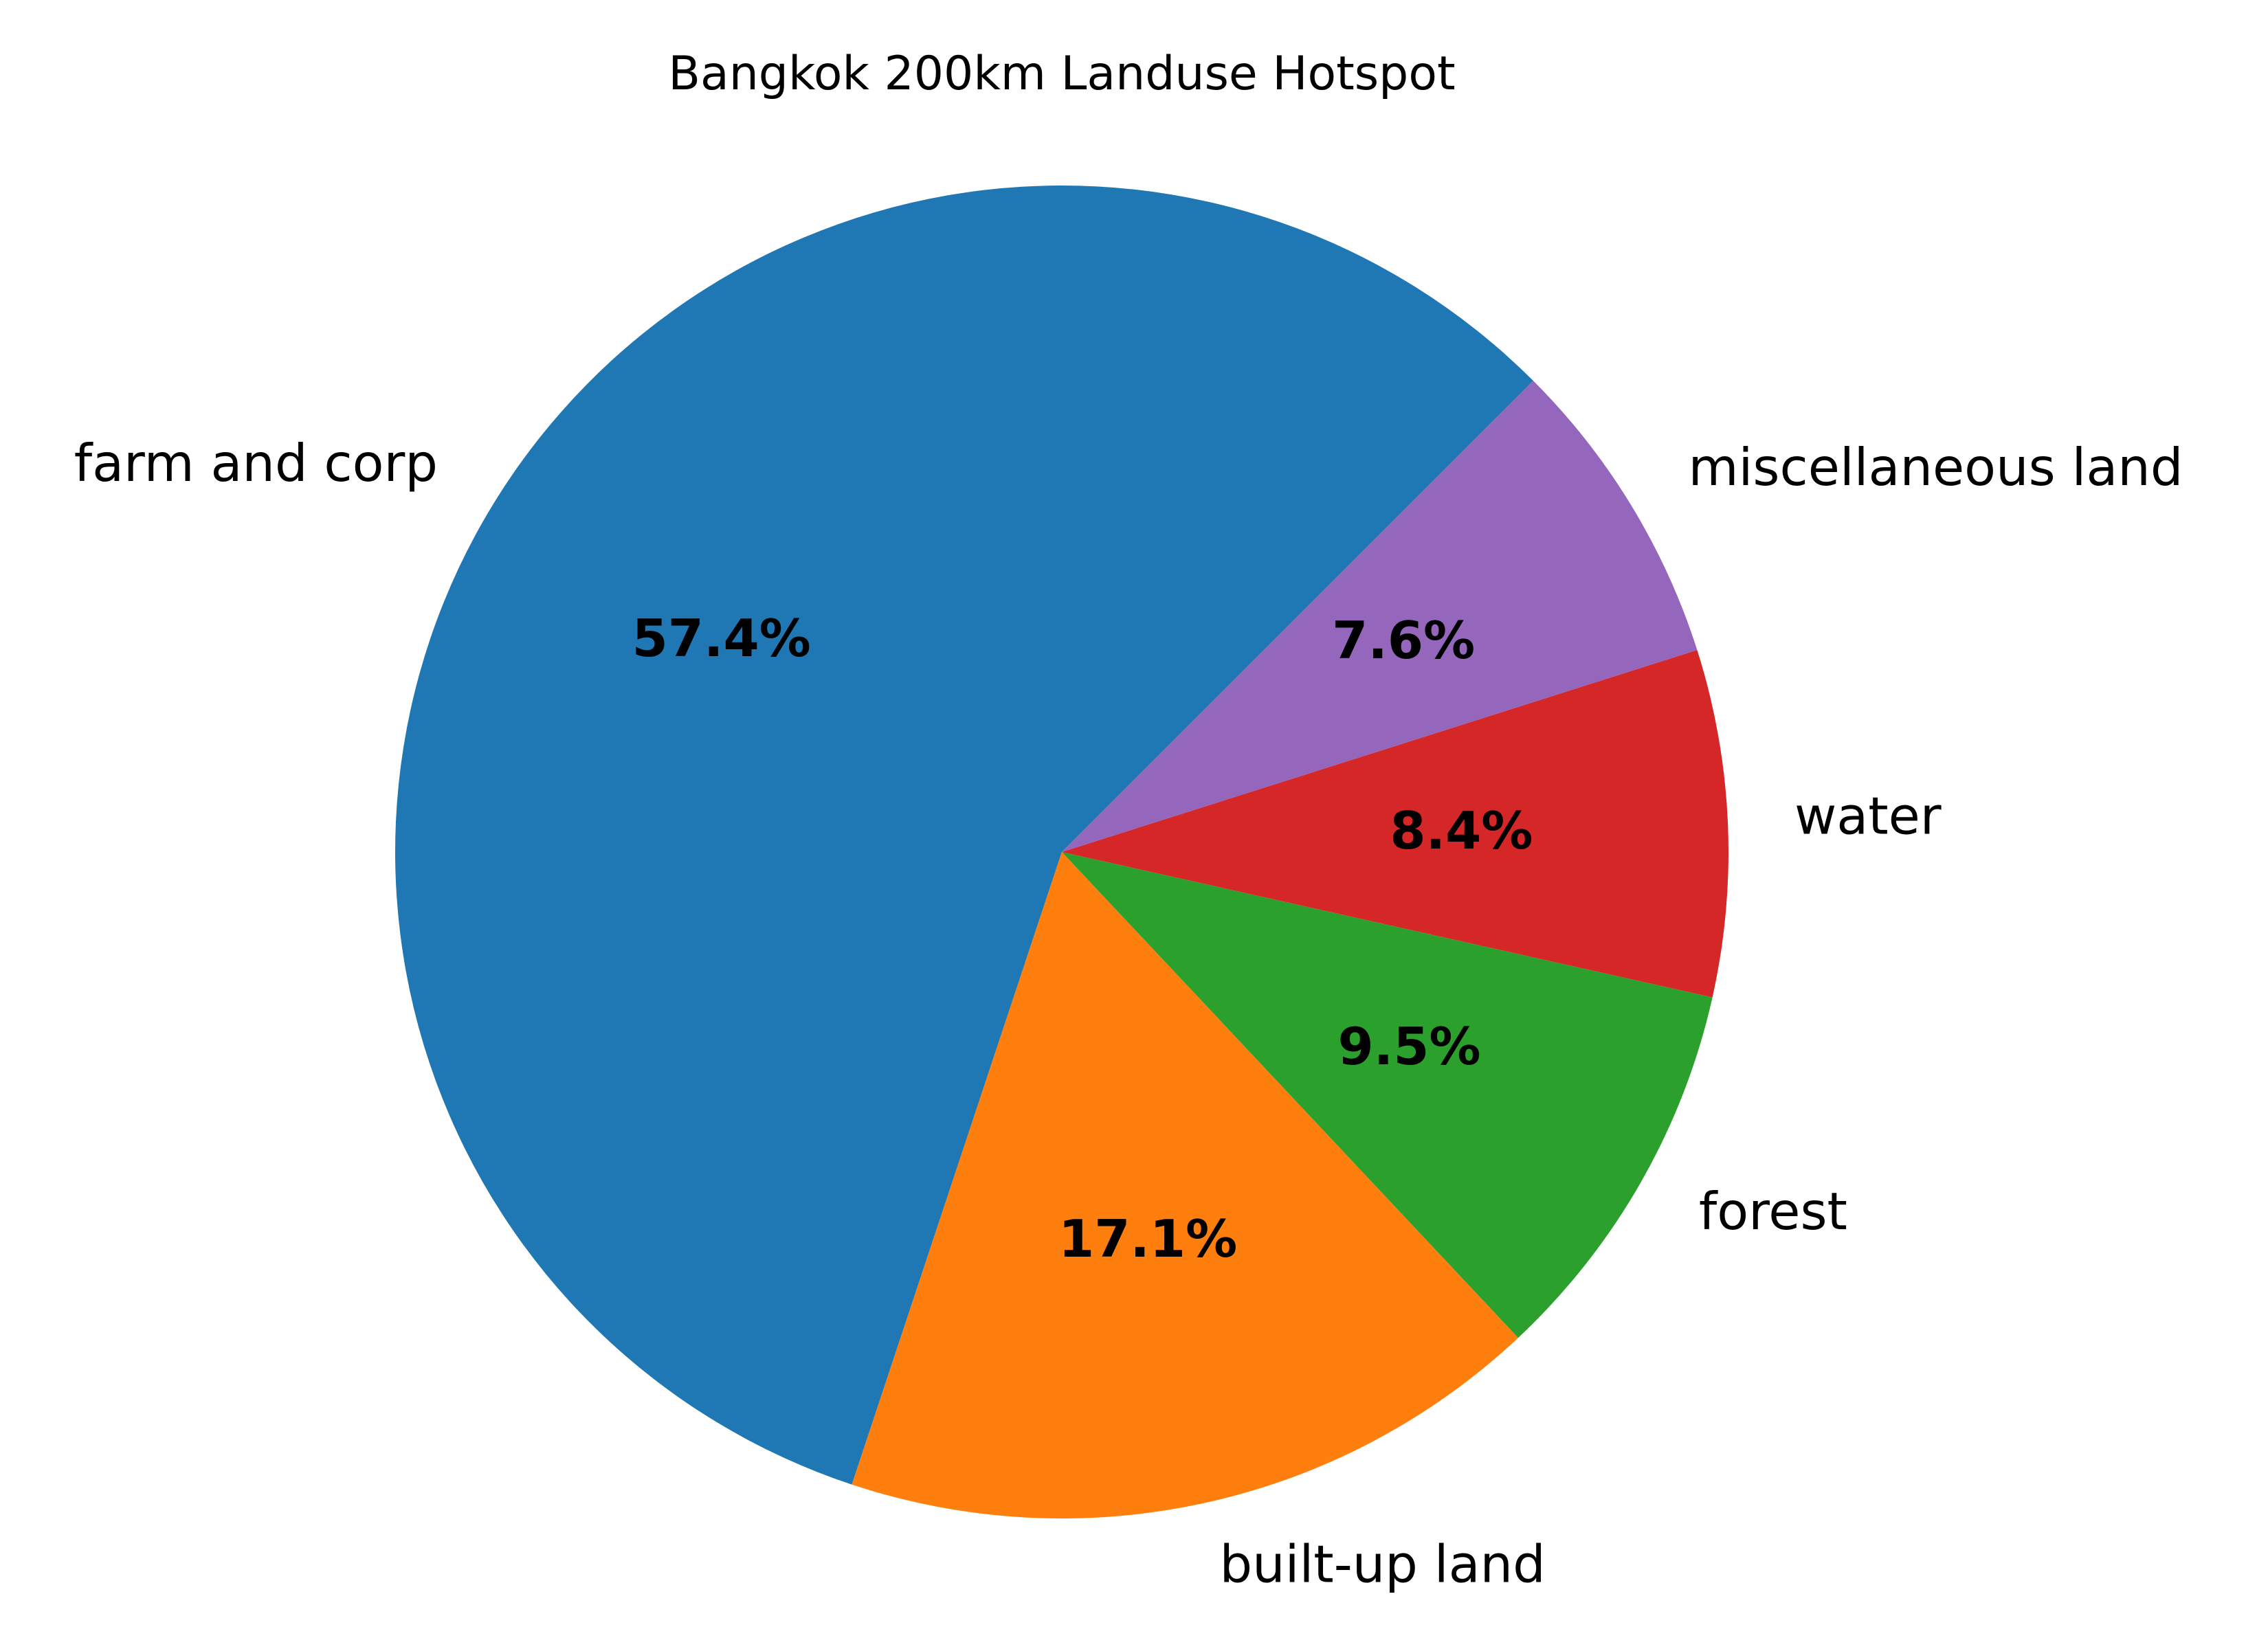 The width and height of the screenshot is (2268, 1649). I want to click on slice-label-built-up-land: built-up land, so click(1382, 1564).